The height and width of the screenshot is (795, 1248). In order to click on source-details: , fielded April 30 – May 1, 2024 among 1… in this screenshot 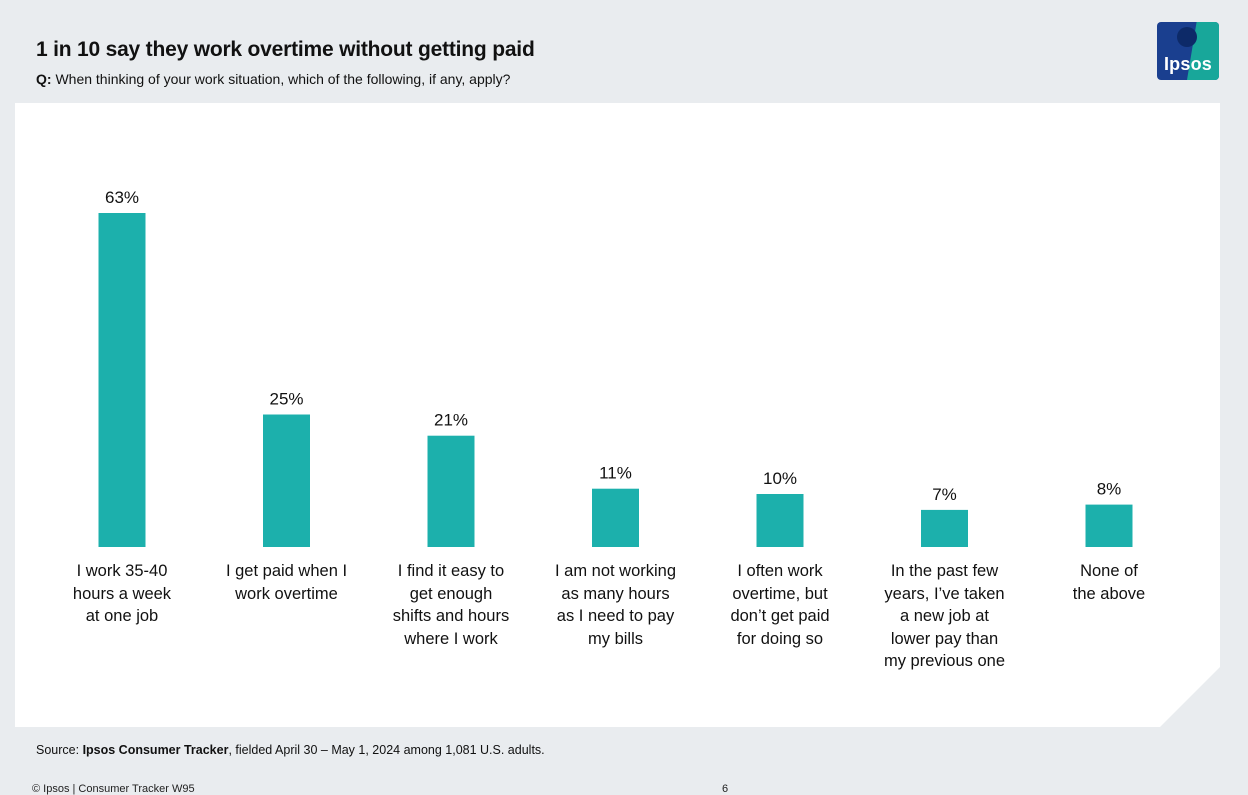, I will do `click(386, 750)`.